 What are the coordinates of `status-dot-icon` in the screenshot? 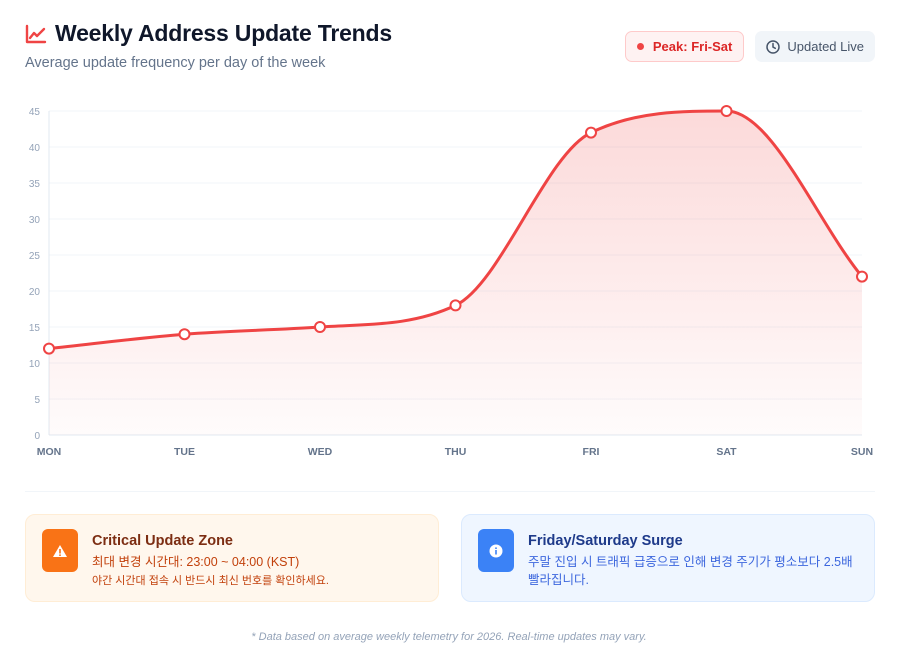 It's located at (640, 46).